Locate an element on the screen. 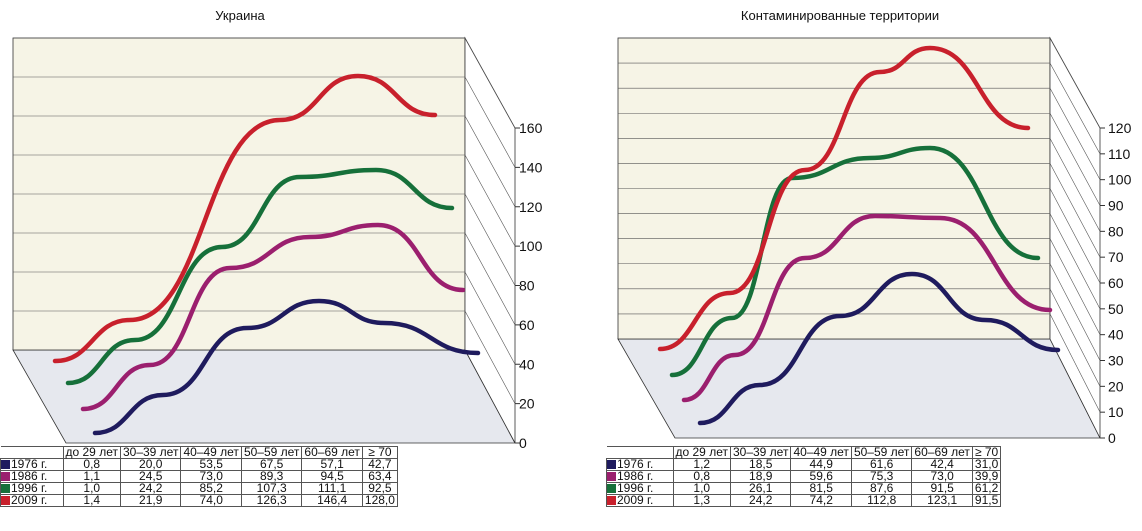 This screenshot has width=1142, height=531. y-tick-label: 110 is located at coordinates (1119, 154).